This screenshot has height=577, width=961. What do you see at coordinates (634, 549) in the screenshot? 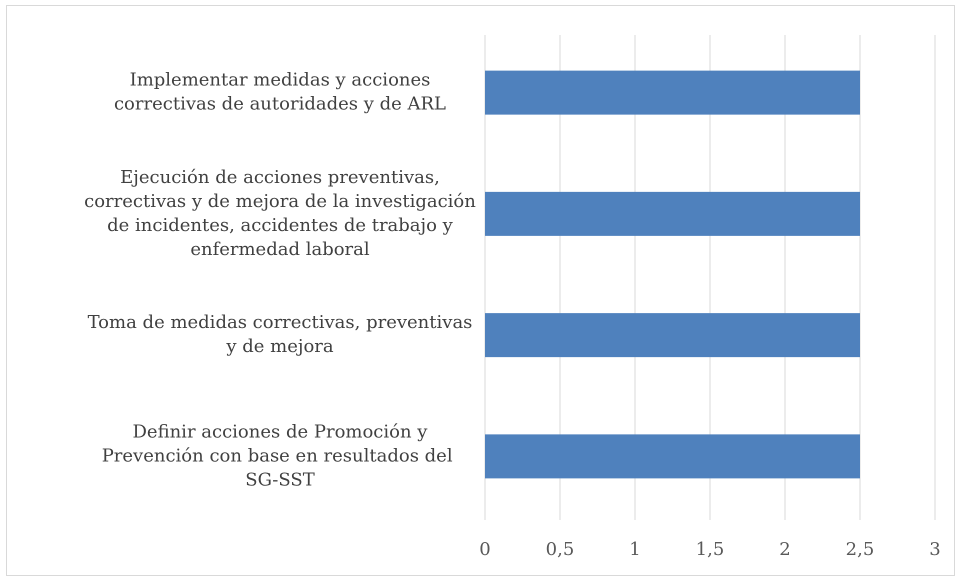
I see `x-tick-label: 1` at bounding box center [634, 549].